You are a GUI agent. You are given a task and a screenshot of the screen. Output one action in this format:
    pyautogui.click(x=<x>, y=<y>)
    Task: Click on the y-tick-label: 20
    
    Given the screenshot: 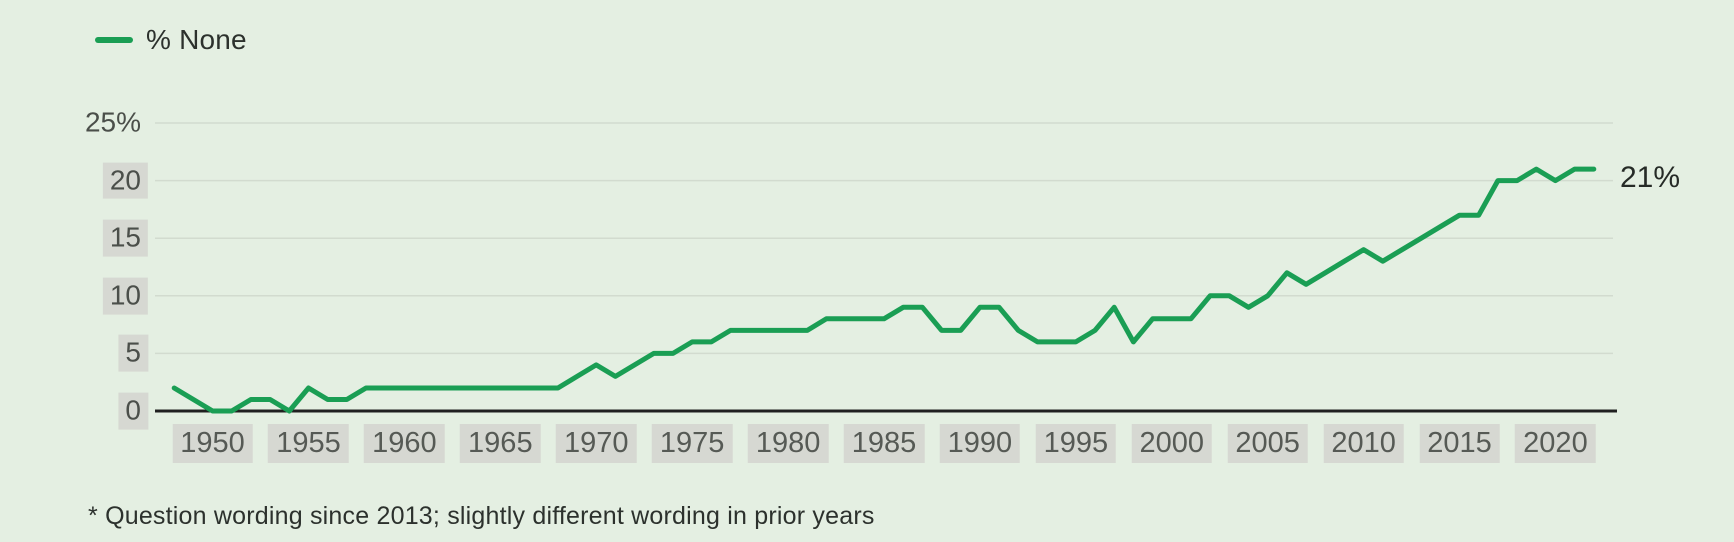 What is the action you would take?
    pyautogui.click(x=125, y=180)
    